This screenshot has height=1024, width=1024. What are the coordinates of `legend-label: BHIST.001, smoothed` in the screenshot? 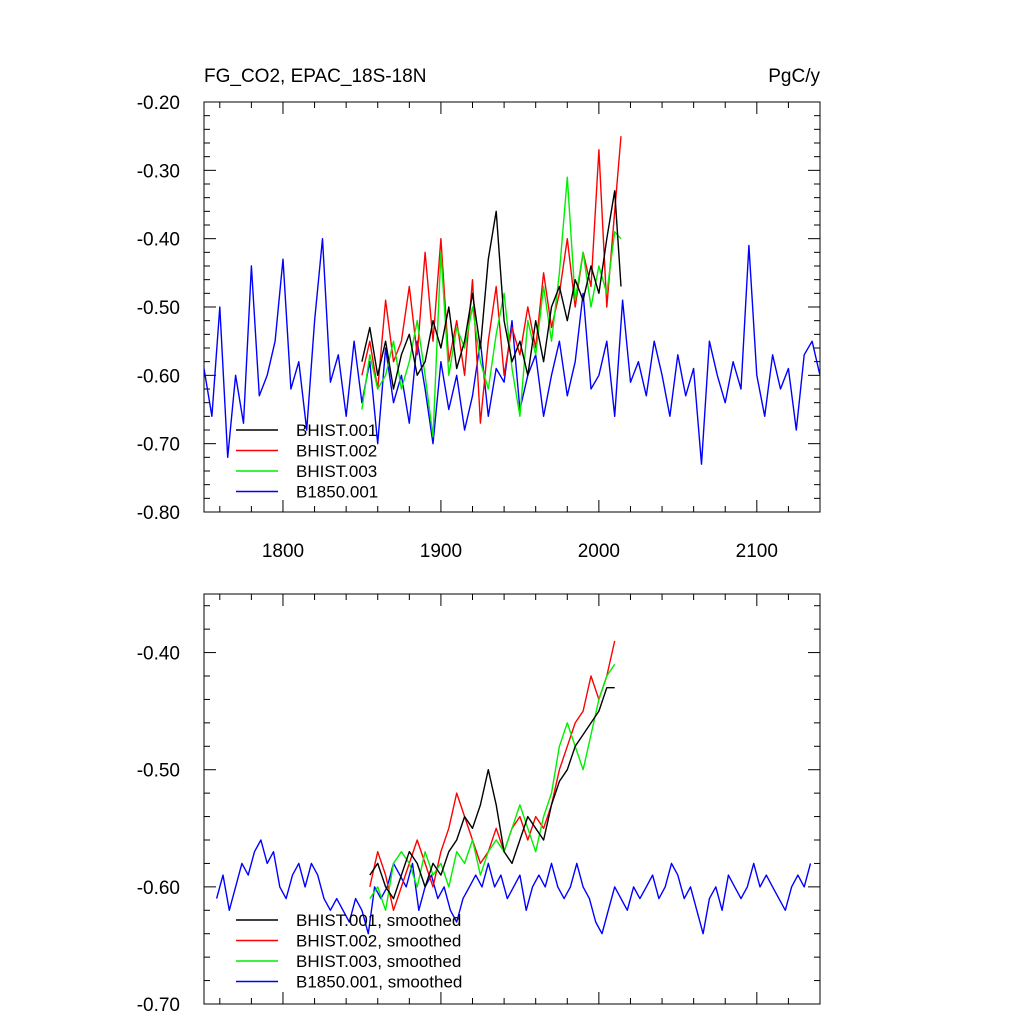 It's located at (378, 920).